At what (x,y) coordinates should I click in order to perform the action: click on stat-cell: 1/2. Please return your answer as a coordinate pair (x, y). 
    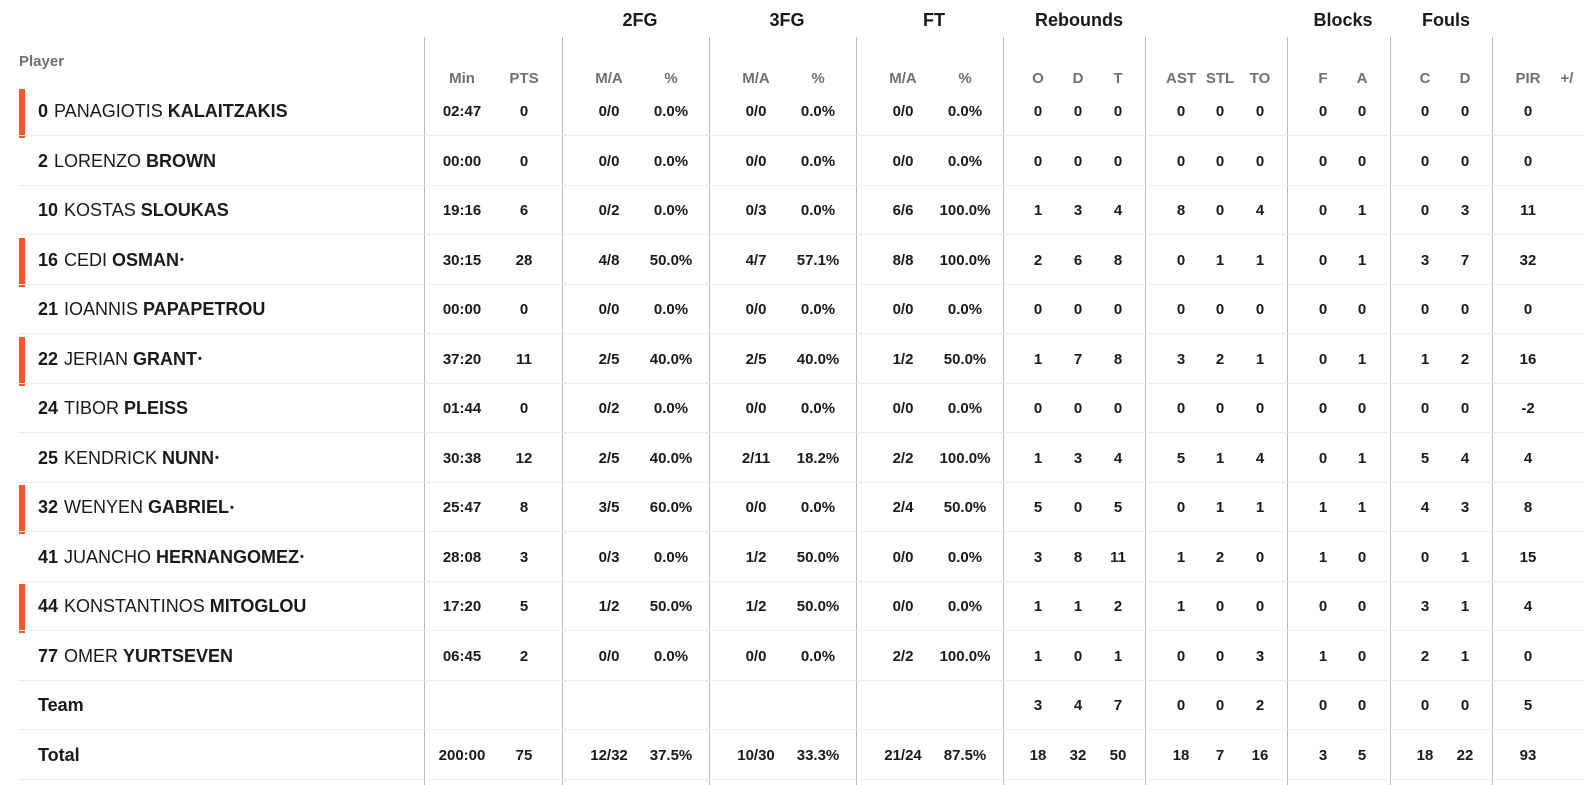
    Looking at the image, I should click on (756, 557).